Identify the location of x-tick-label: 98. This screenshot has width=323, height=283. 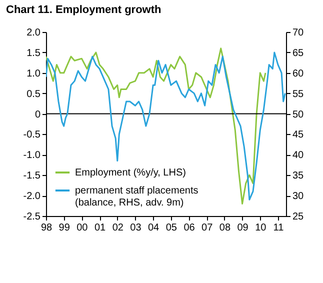
(46, 228).